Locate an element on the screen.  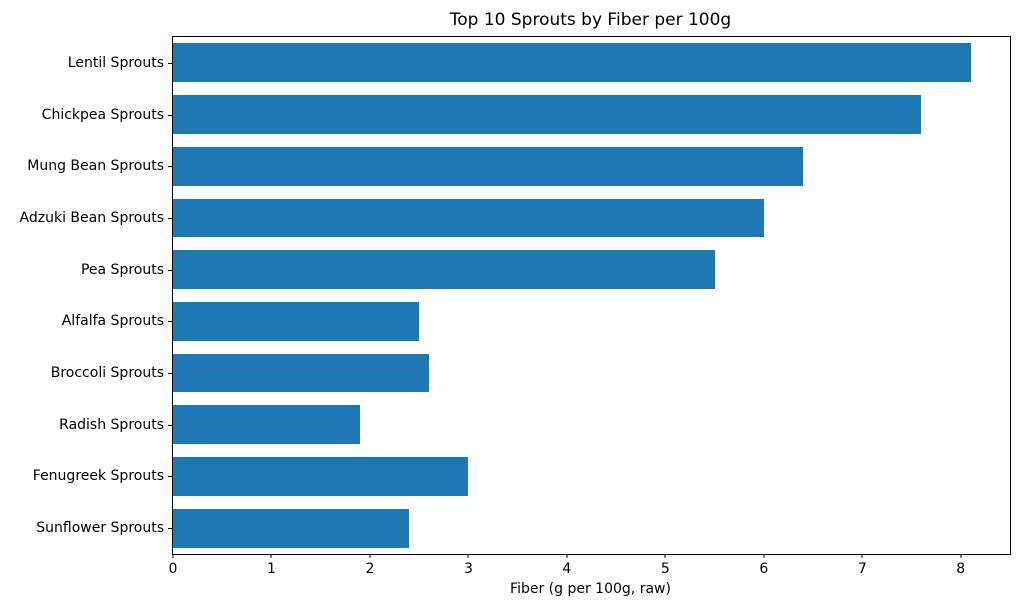
bar-row: Adzuki Bean Sprouts is located at coordinates (515, 218).